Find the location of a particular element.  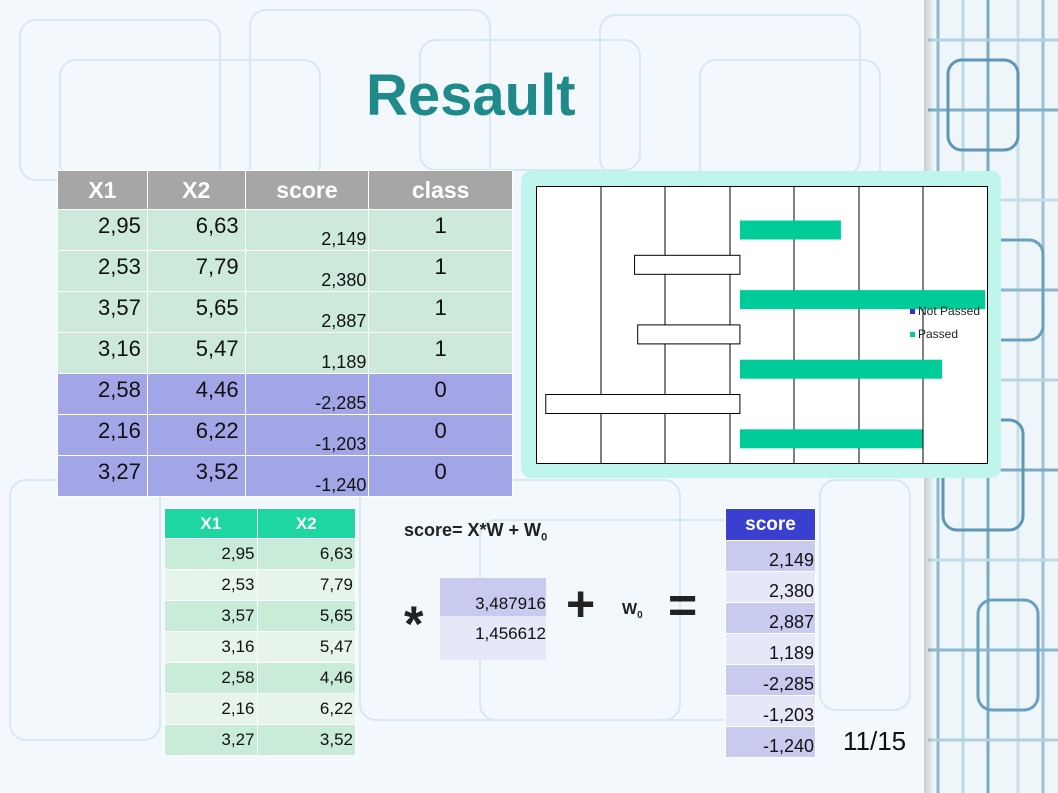

table-row: 2,16 6,22 is located at coordinates (260, 709).